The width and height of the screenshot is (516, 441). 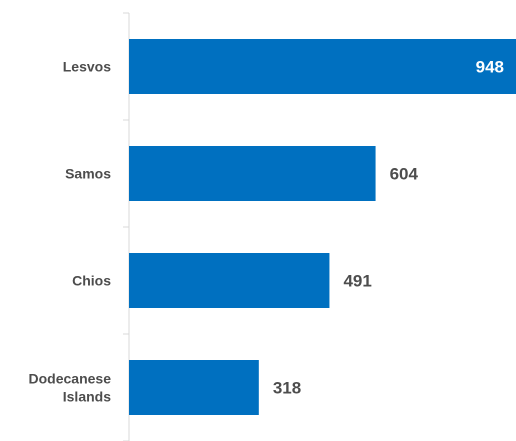 What do you see at coordinates (404, 174) in the screenshot?
I see `value-label: 604` at bounding box center [404, 174].